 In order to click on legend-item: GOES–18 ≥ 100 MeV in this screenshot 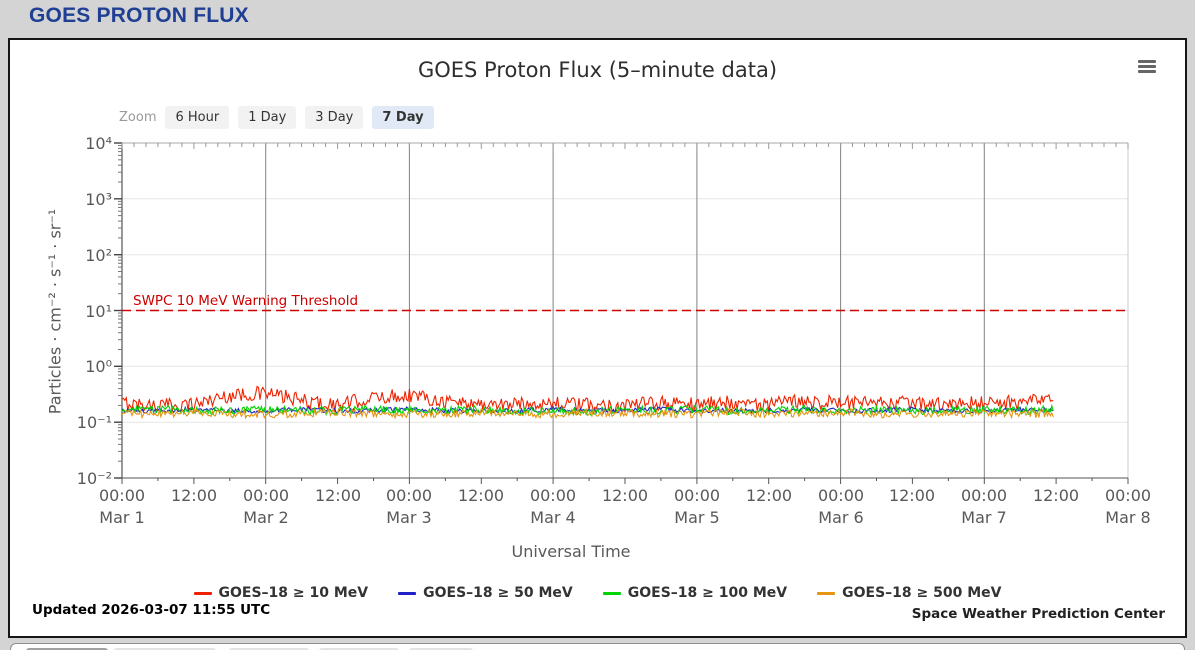, I will do `click(695, 593)`.